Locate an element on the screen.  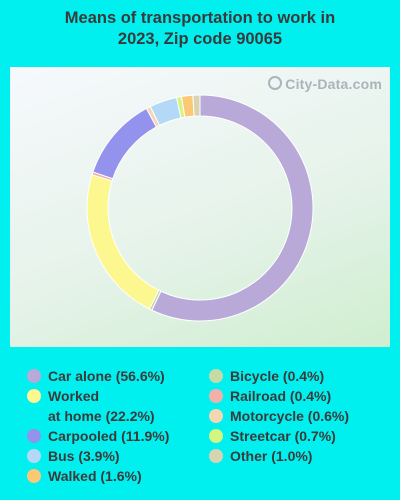
legend-item-walked: Walked (1.6%) is located at coordinates (98, 476).